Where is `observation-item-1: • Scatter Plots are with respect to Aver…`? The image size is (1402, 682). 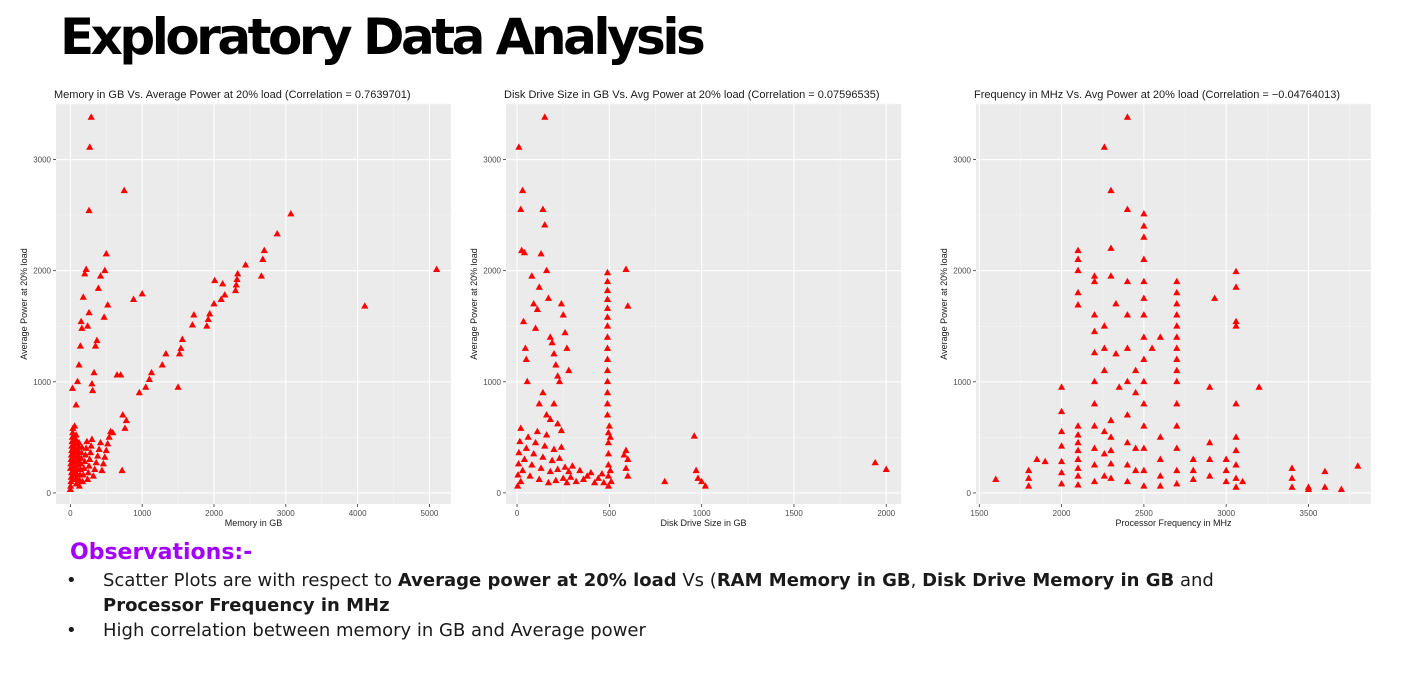
observation-item-1: • Scatter Plots are with respect to Aver… is located at coordinates (640, 593).